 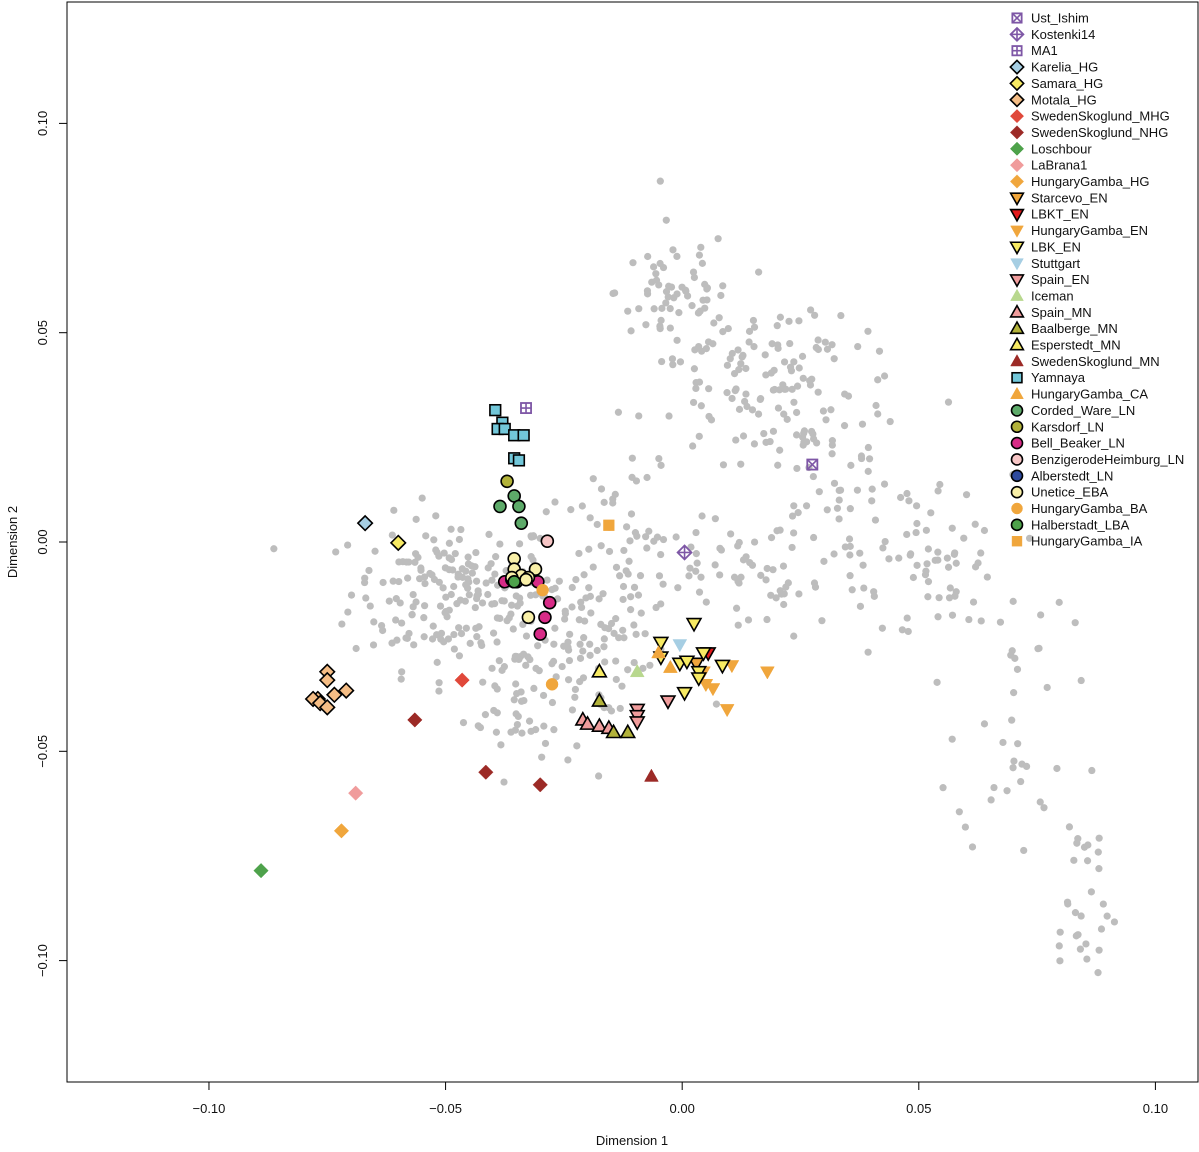 What do you see at coordinates (1099, 132) in the screenshot?
I see `legend-label: SwedenSkoglund_NHG` at bounding box center [1099, 132].